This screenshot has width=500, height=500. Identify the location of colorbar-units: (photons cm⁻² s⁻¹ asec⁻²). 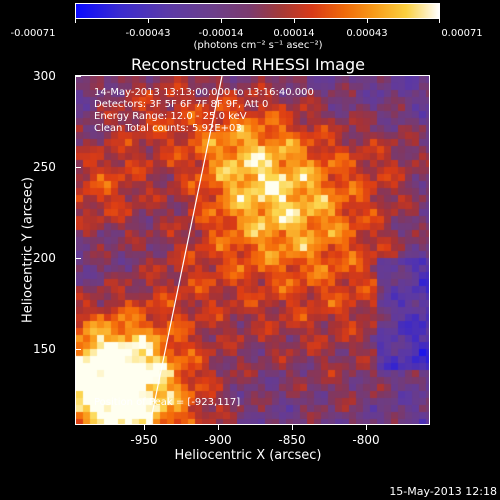
(258, 45).